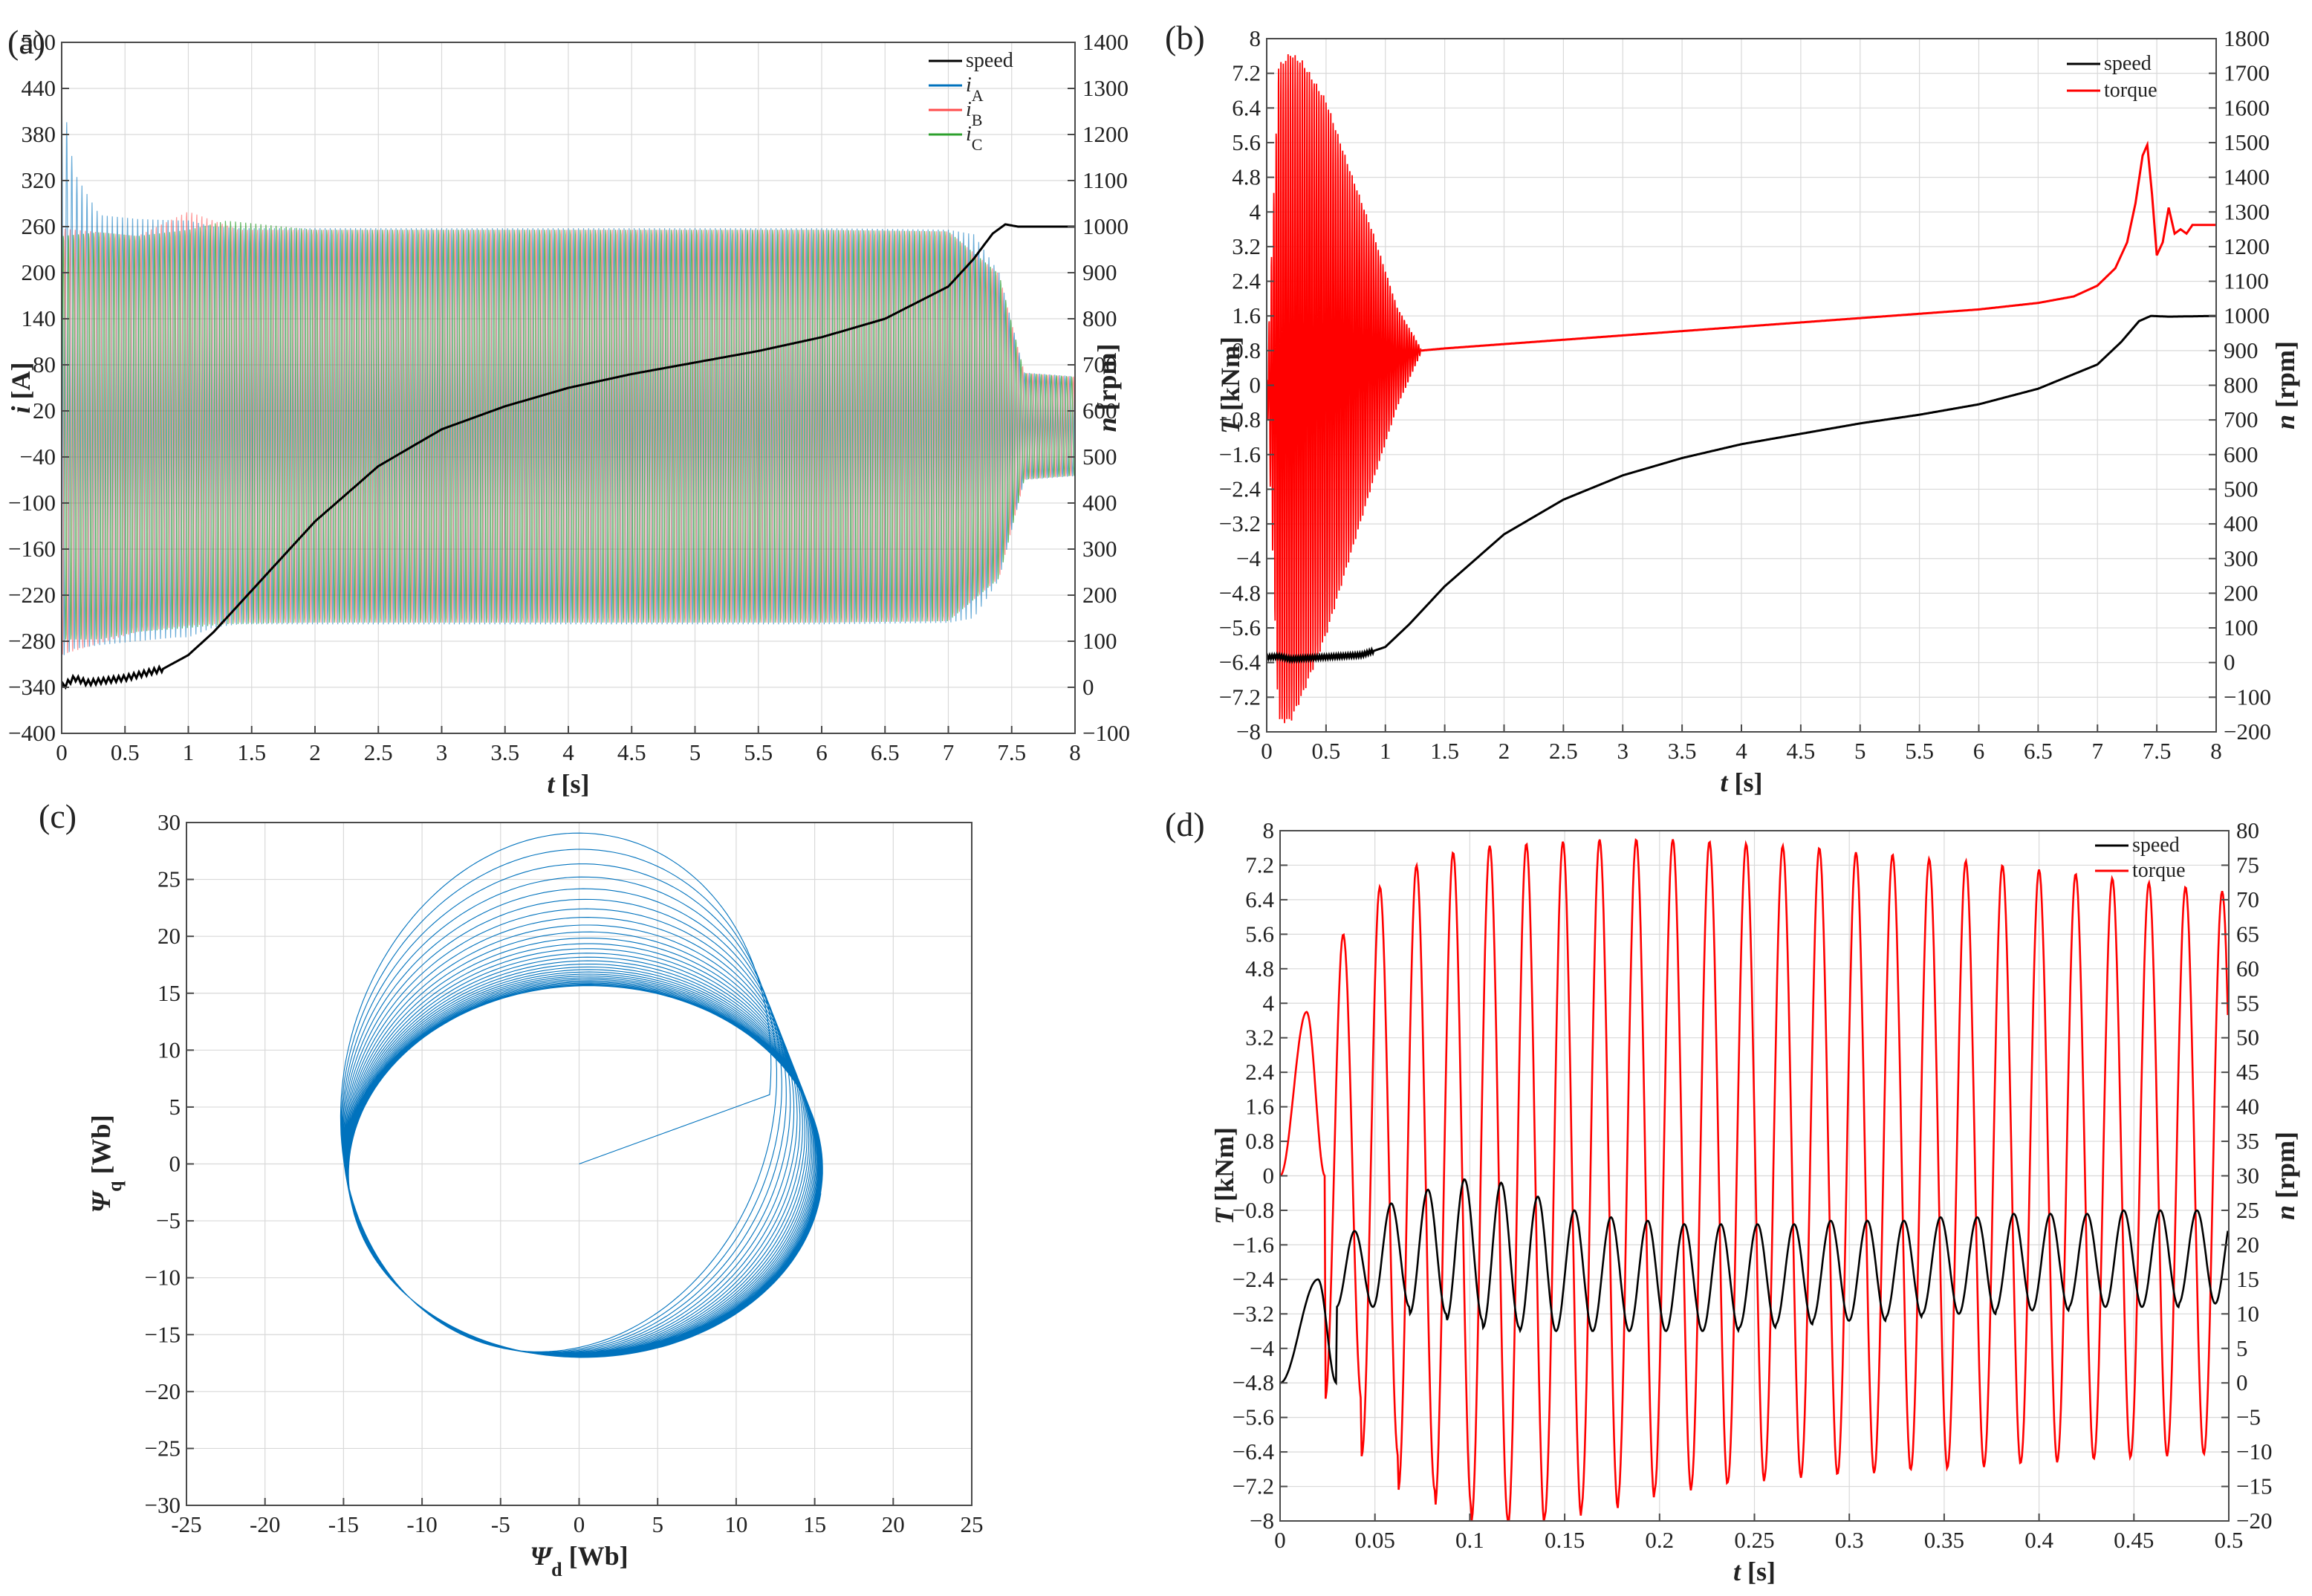 This screenshot has height=1596, width=2312. I want to click on y2-tick-label: 70, so click(2247, 899).